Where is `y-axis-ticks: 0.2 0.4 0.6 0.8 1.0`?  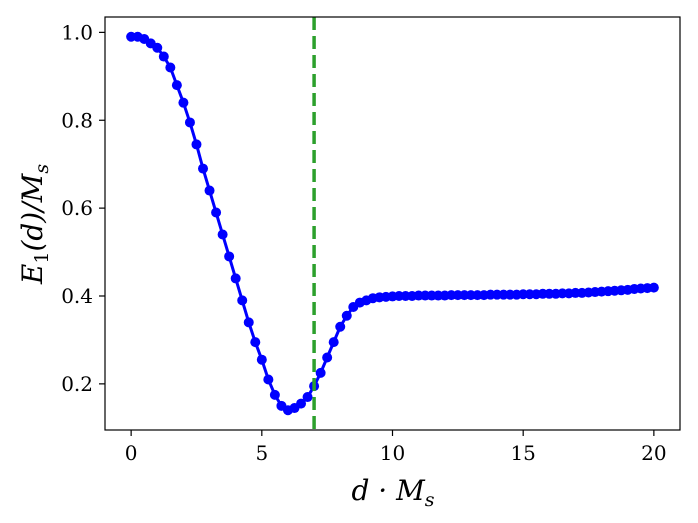 y-axis-ticks: 0.2 0.4 0.6 0.8 1.0 is located at coordinates (83, 208).